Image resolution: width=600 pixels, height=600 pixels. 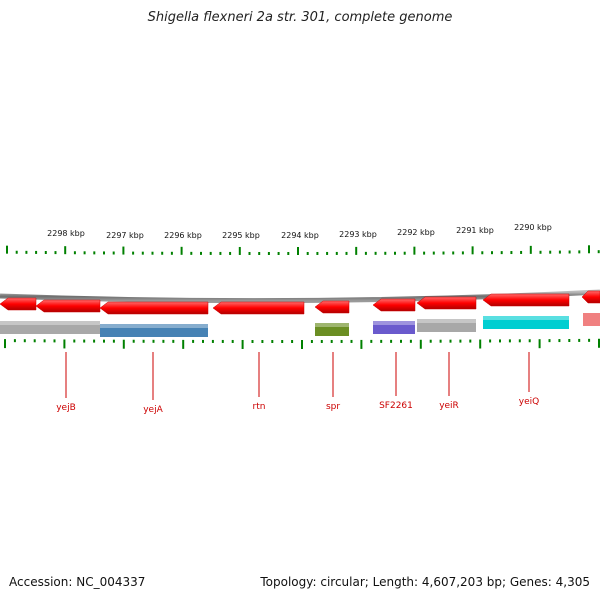 I want to click on gene-label: yejA, so click(x=153, y=410).